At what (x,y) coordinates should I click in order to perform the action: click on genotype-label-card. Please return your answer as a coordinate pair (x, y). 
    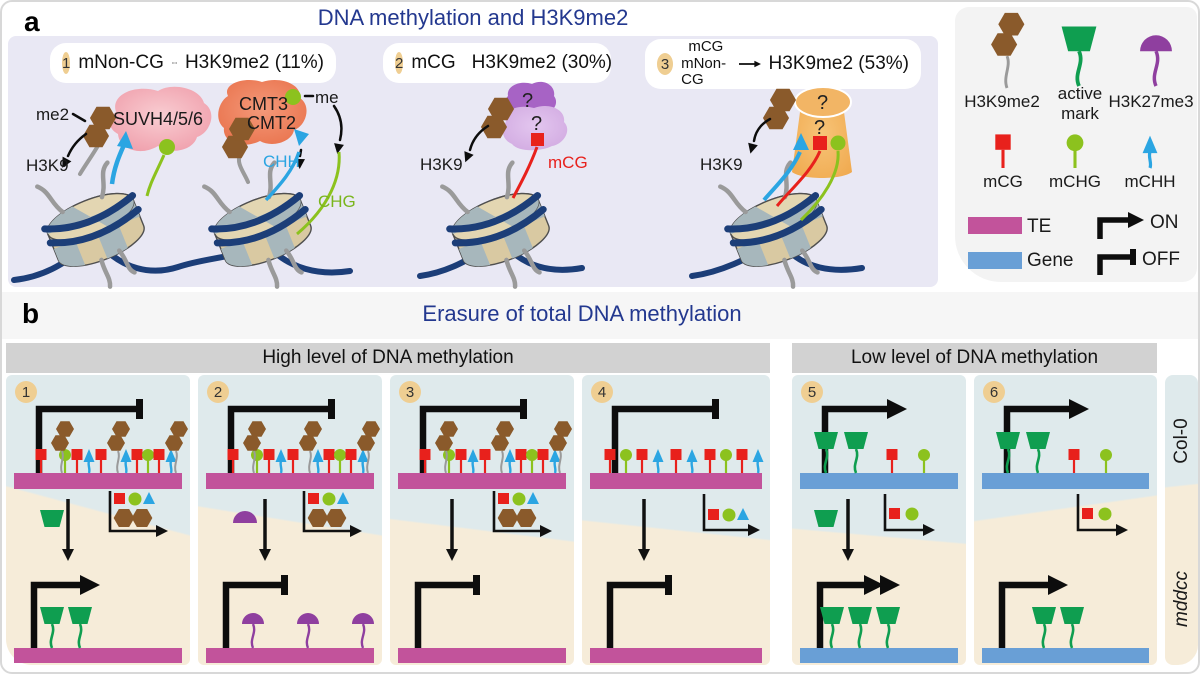
    Looking at the image, I should click on (1181, 520).